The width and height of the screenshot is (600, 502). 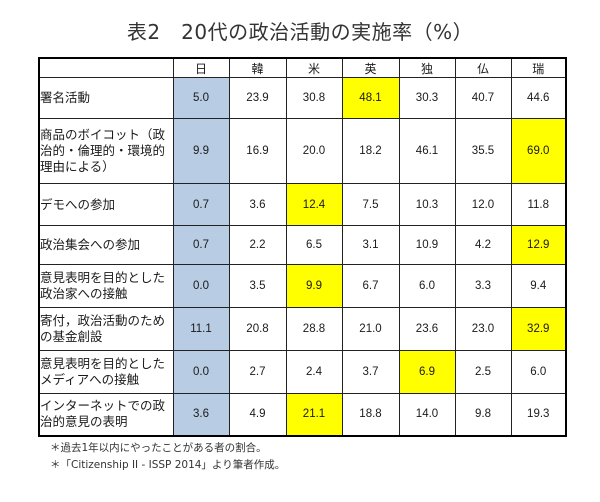 I want to click on max-value-cell: 9.9, so click(x=314, y=286).